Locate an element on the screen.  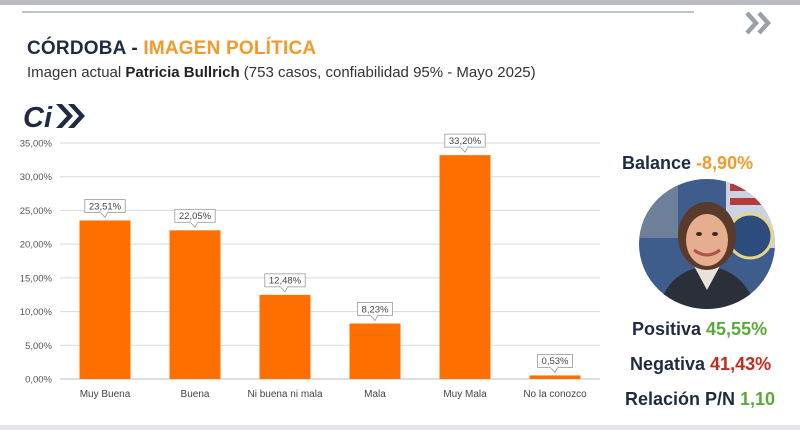
title-topic: IMAGEN POLÍTICA is located at coordinates (230, 48).